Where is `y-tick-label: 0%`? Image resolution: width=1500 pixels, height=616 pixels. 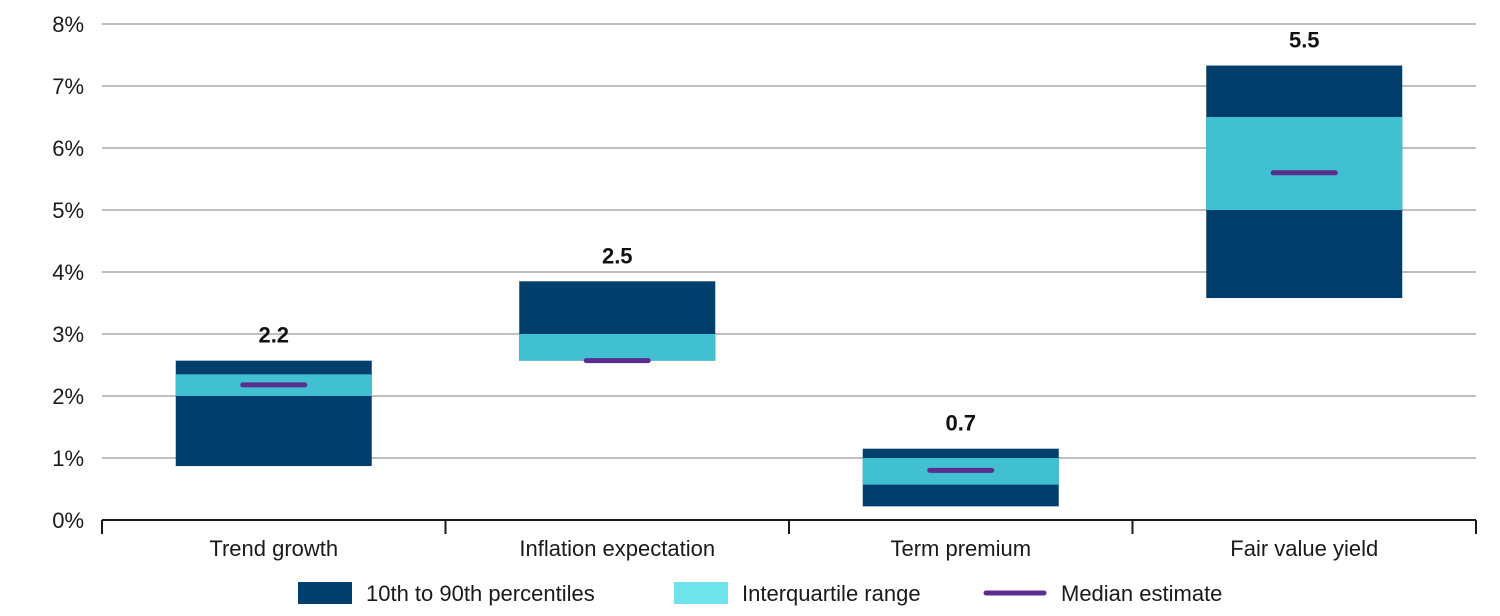 y-tick-label: 0% is located at coordinates (68, 520).